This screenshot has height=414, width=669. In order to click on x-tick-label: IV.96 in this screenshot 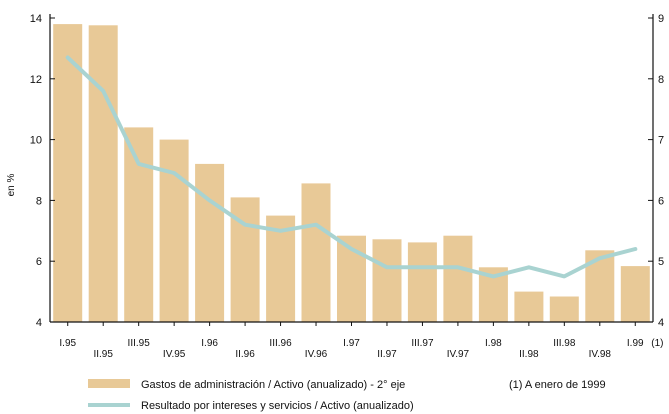, I will do `click(316, 354)`.